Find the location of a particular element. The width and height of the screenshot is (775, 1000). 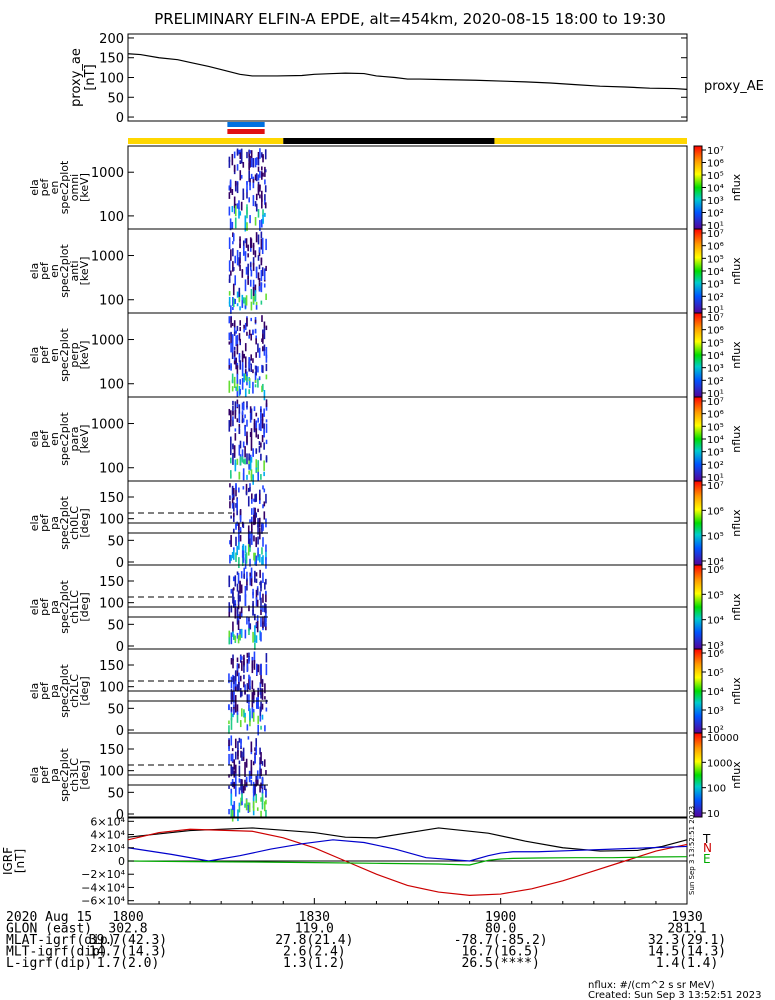

spectrogram-ytick-label: 150 is located at coordinates (111, 498).